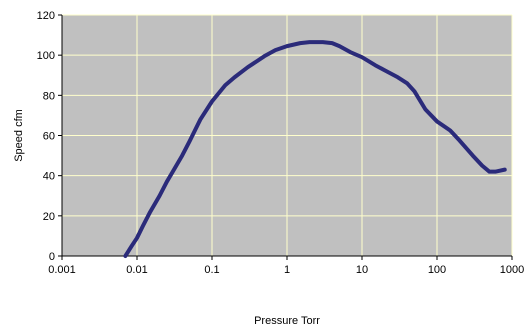 This screenshot has height=331, width=528. I want to click on y-tick-label: 40, so click(49, 177).